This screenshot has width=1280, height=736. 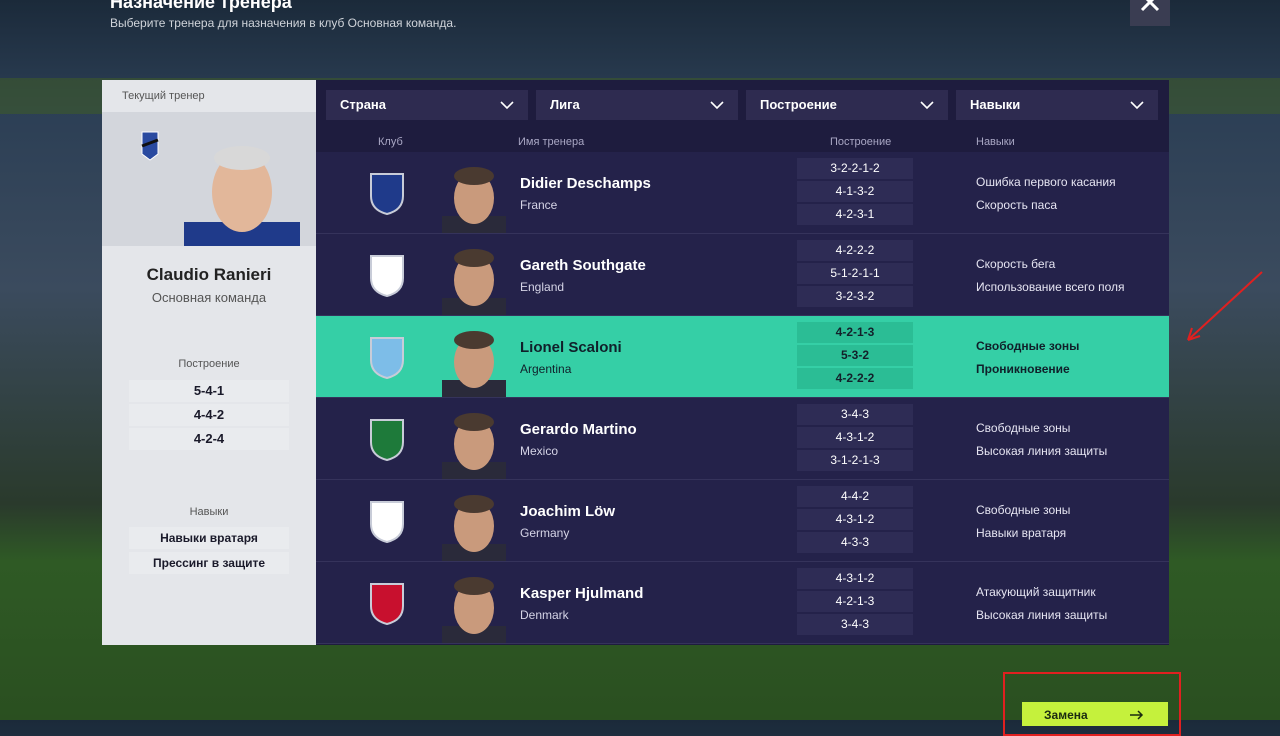 I want to click on coach-skill: Проникновение, so click(x=1023, y=369).